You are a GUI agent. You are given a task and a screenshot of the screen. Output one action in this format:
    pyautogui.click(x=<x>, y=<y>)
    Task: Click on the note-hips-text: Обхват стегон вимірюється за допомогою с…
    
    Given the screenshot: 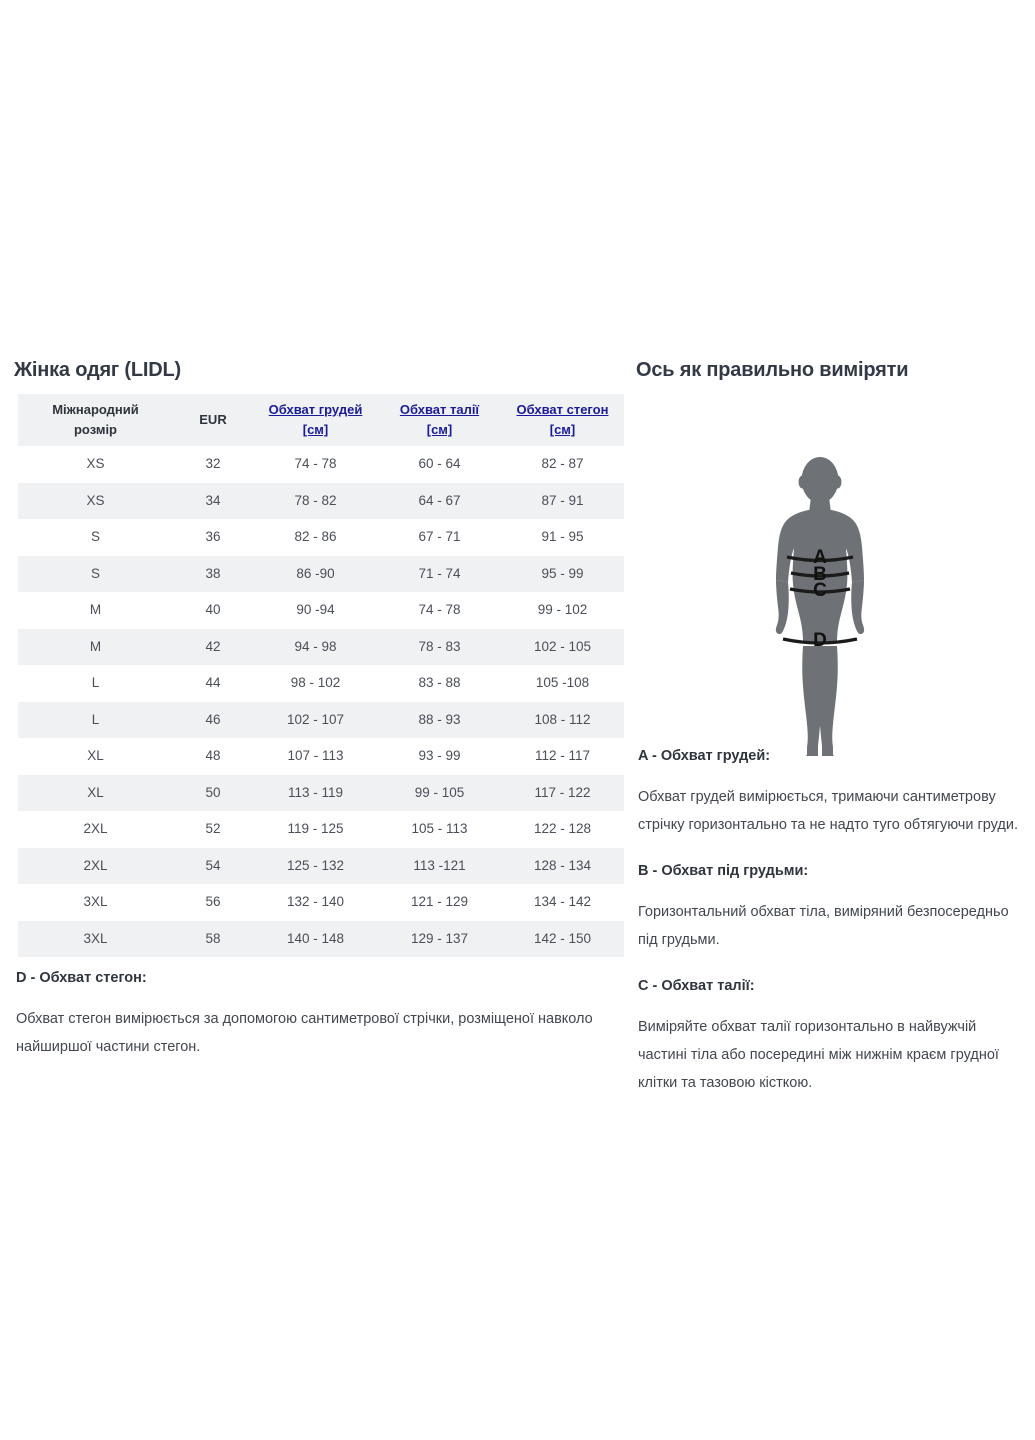 What is the action you would take?
    pyautogui.click(x=304, y=1033)
    